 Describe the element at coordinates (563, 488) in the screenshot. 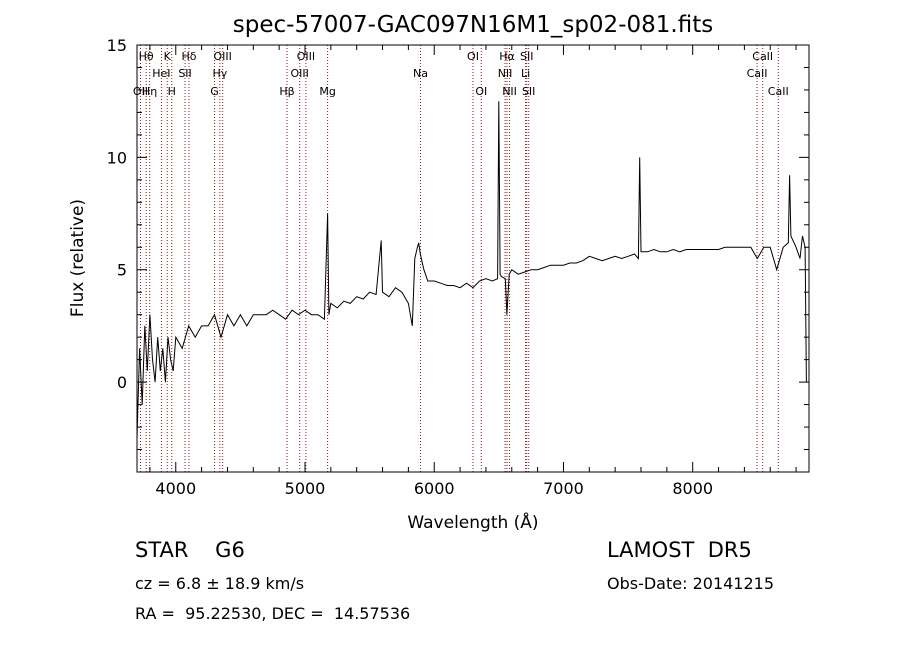

I see `x-tick-label: 7000` at that location.